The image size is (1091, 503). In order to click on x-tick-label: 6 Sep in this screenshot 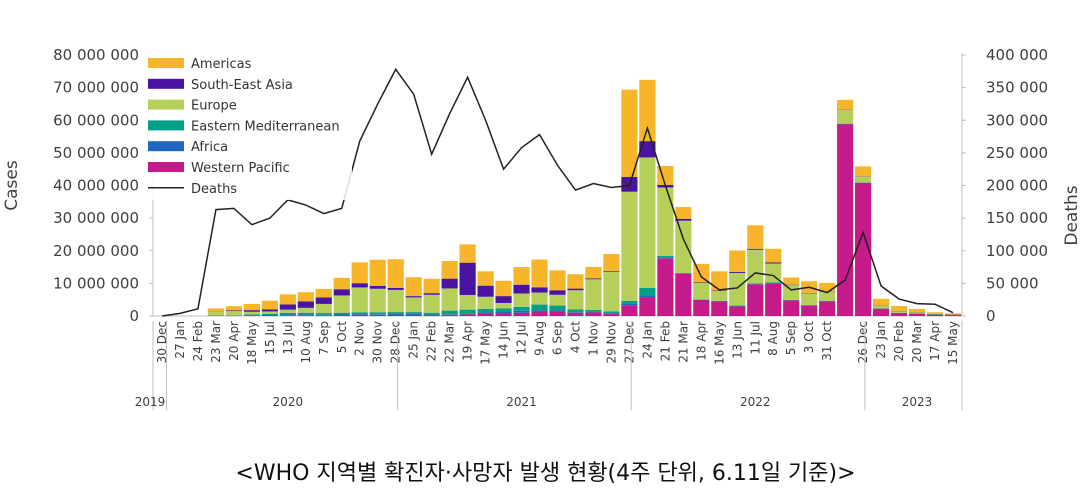, I will do `click(558, 338)`.